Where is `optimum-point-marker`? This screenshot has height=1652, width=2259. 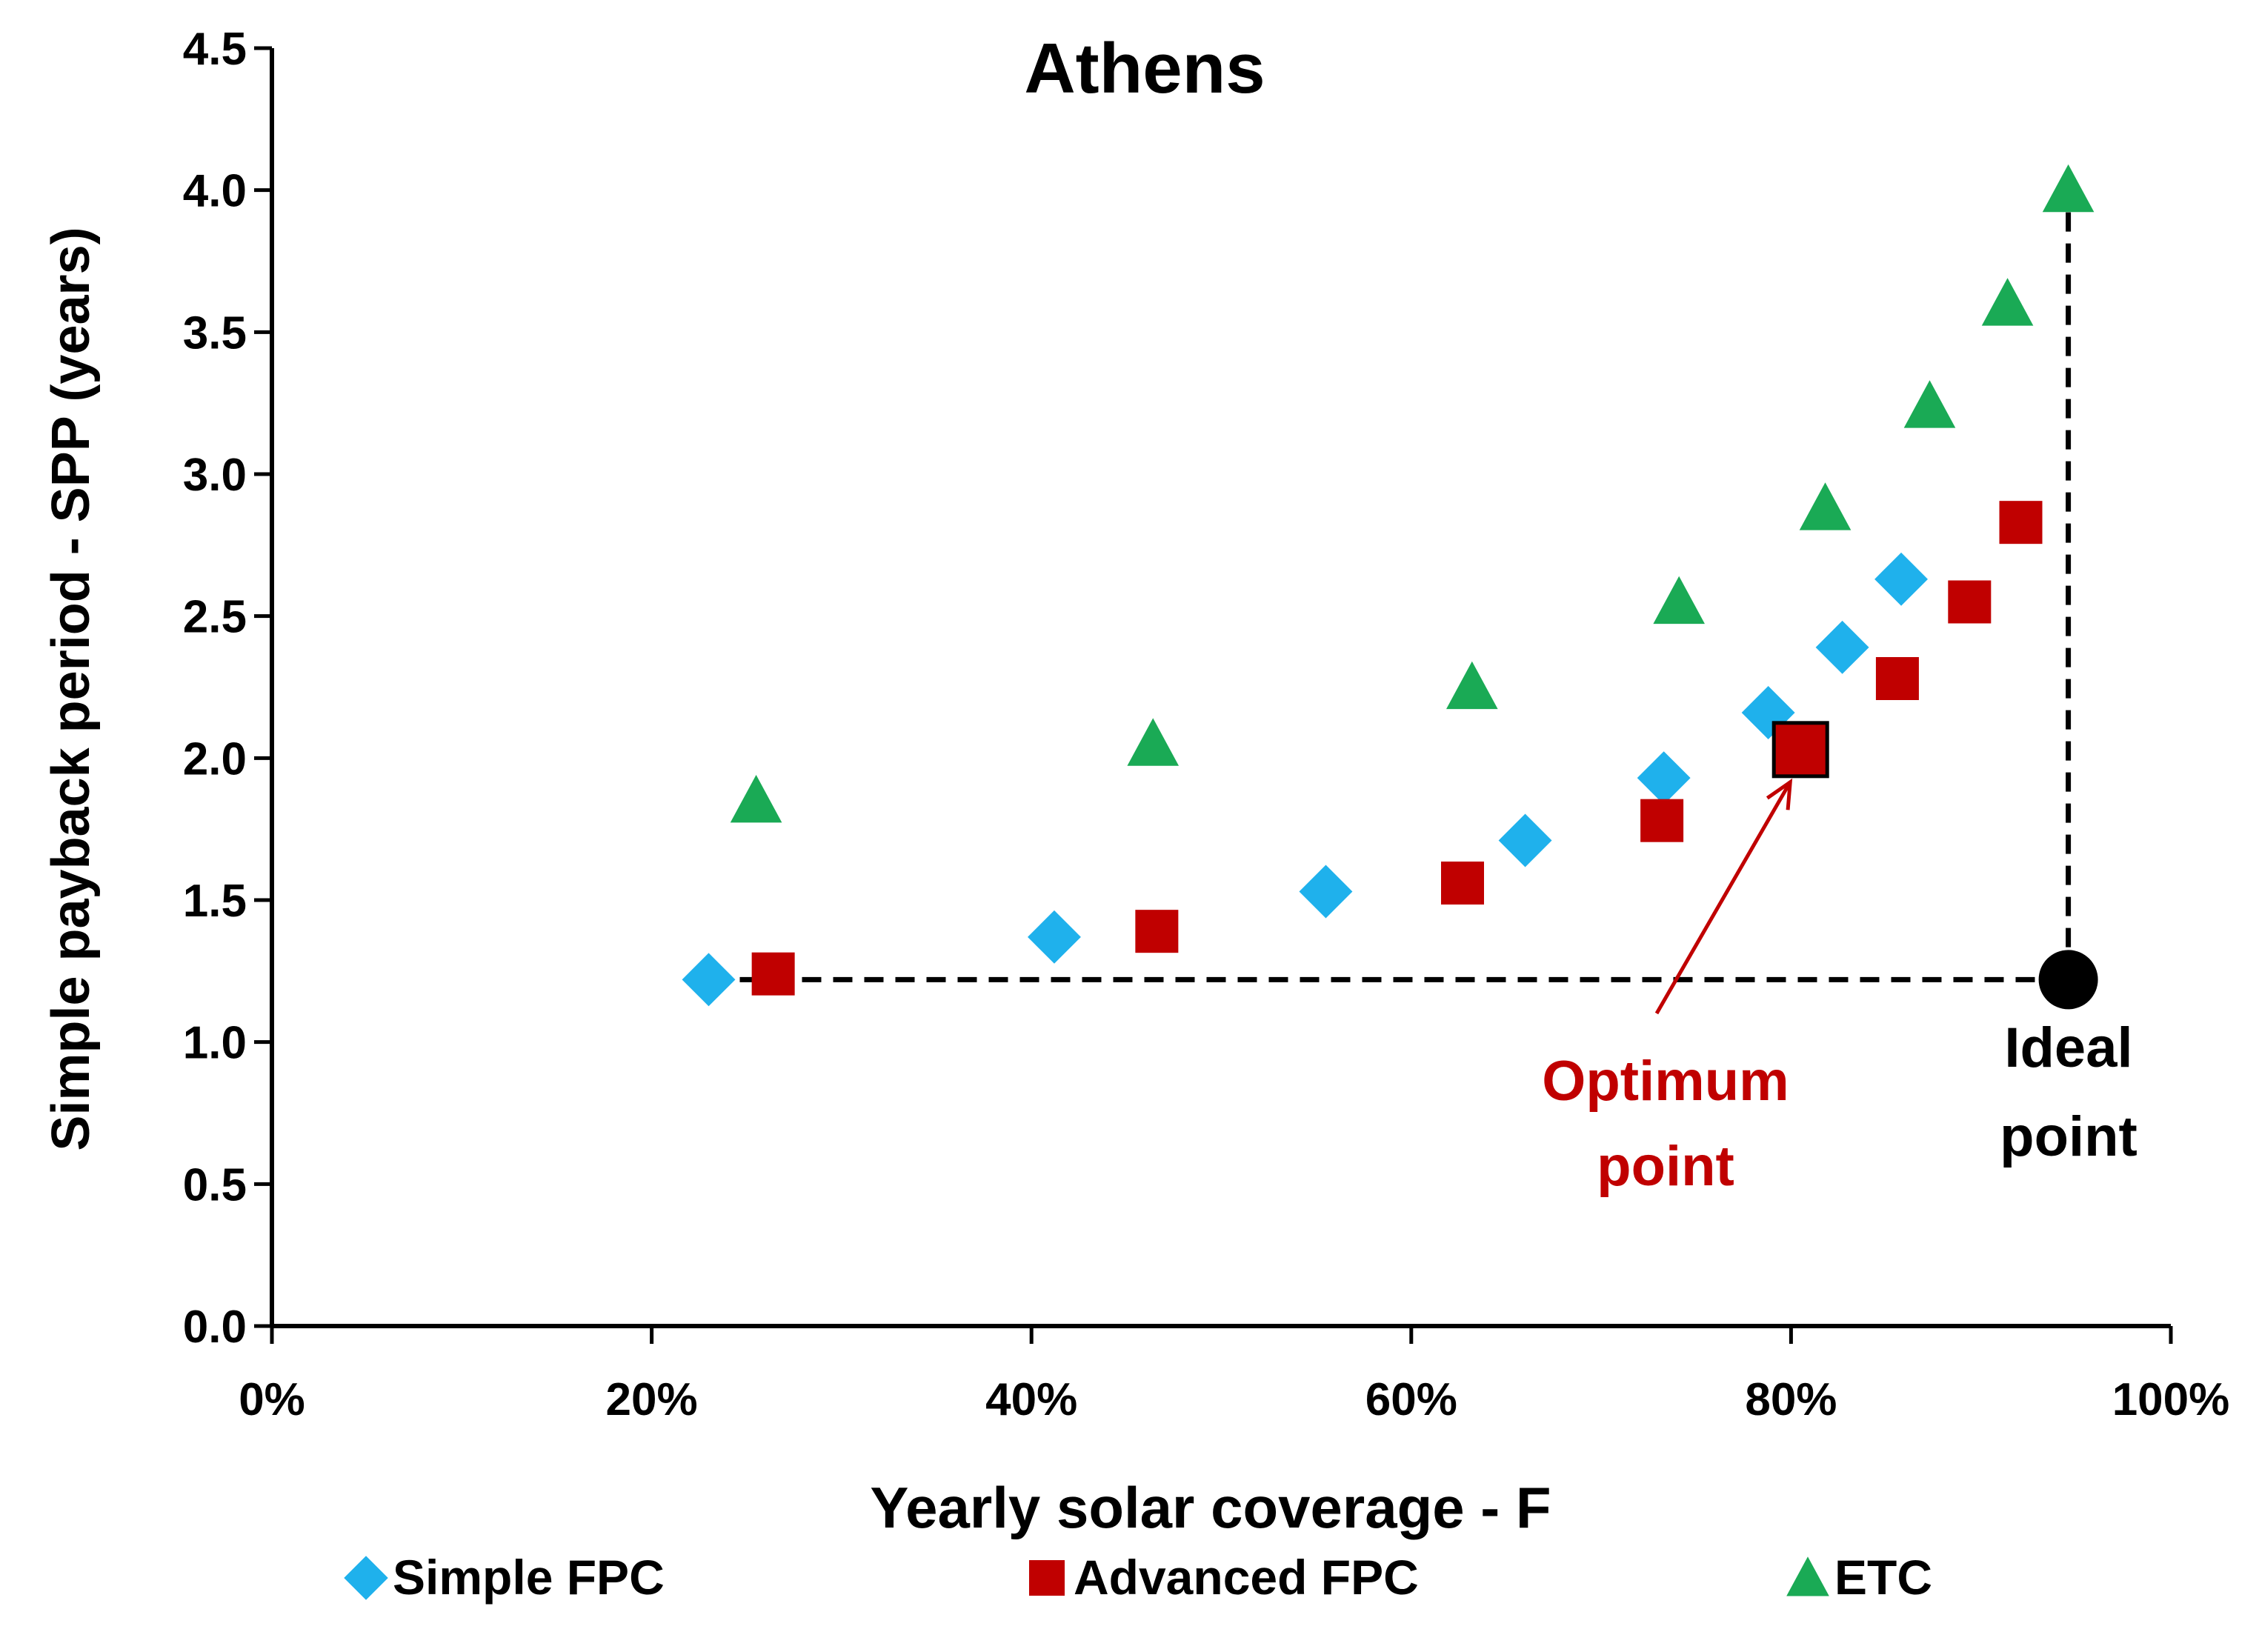
optimum-point-marker is located at coordinates (1800, 750).